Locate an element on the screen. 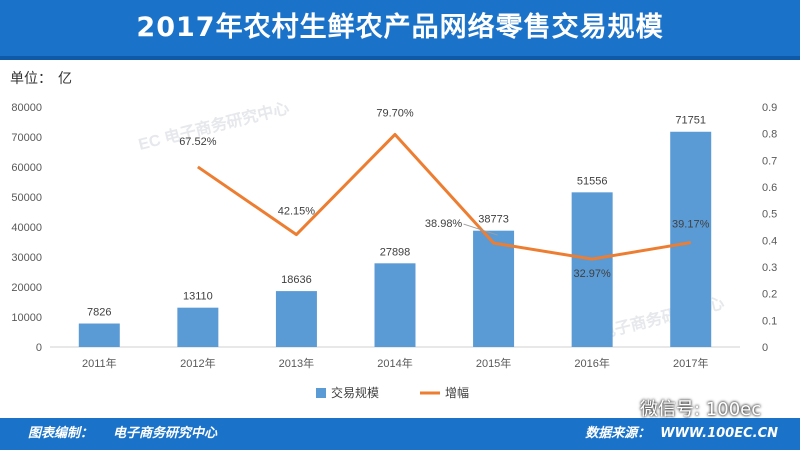 This screenshot has height=450, width=800. wechat-watermark: 微信号: 100ec is located at coordinates (702, 410).